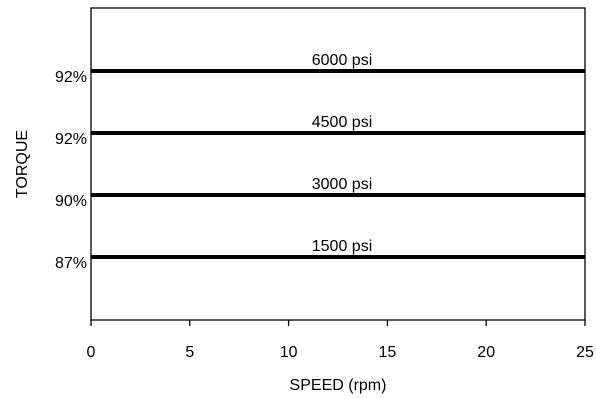 The width and height of the screenshot is (596, 398). Describe the element at coordinates (486, 352) in the screenshot. I see `x-tick-label: 20` at that location.